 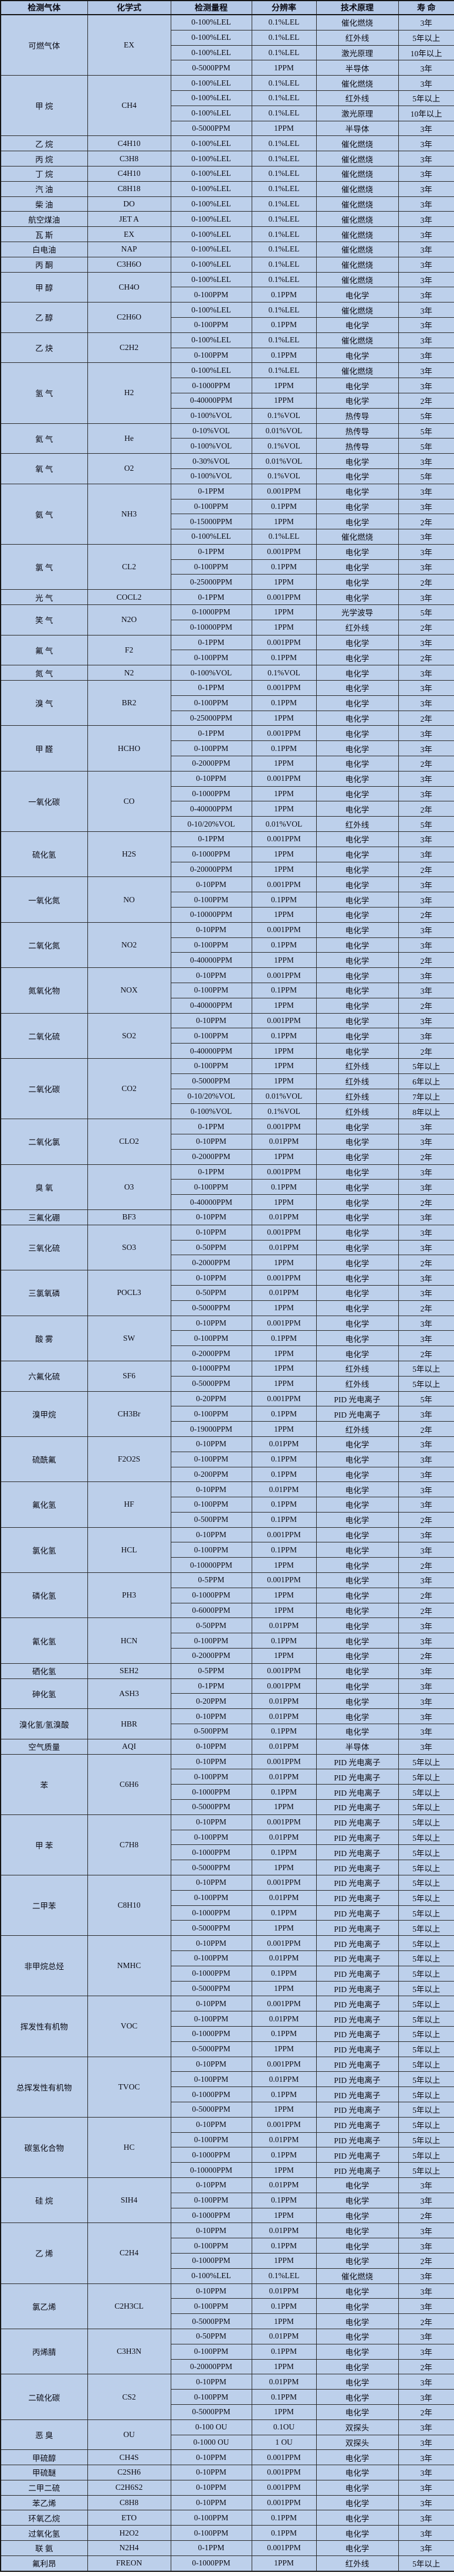 I want to click on formula-cell: C2H6O, so click(x=129, y=318).